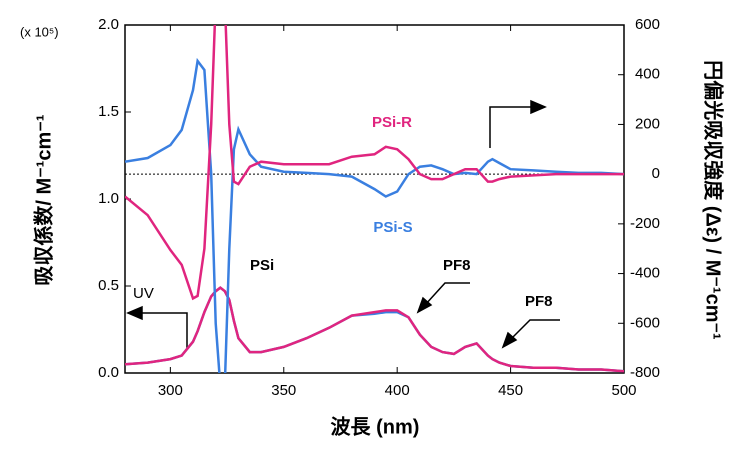  What do you see at coordinates (645, 273) in the screenshot?
I see `y2-tick-label: -400` at bounding box center [645, 273].